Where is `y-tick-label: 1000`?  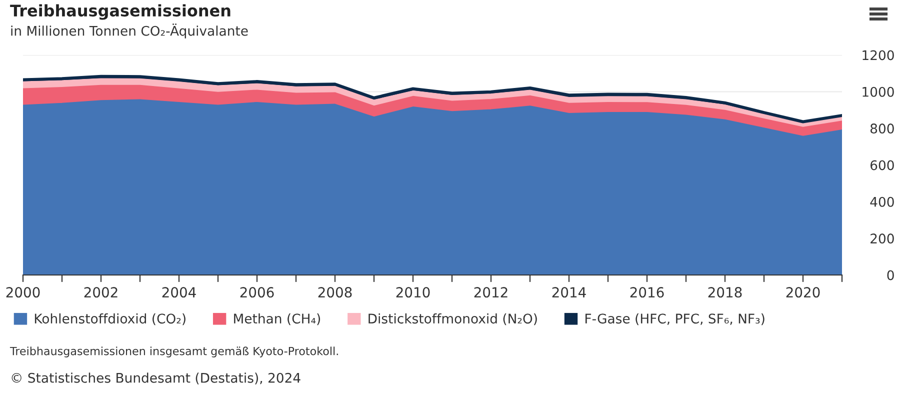 y-tick-label: 1000 is located at coordinates (878, 91).